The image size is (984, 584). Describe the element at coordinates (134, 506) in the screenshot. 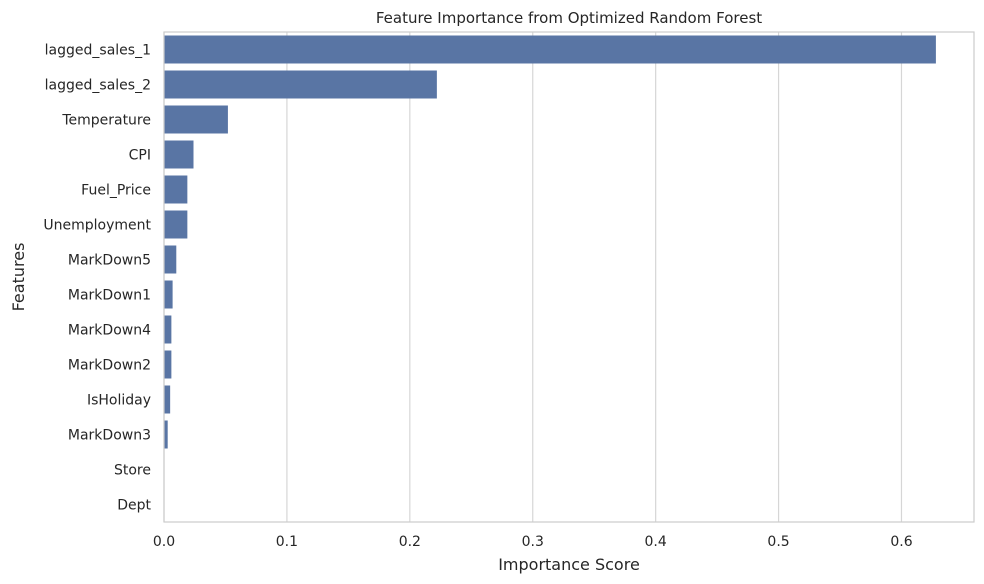

I see `y-tick-label: Dept` at that location.